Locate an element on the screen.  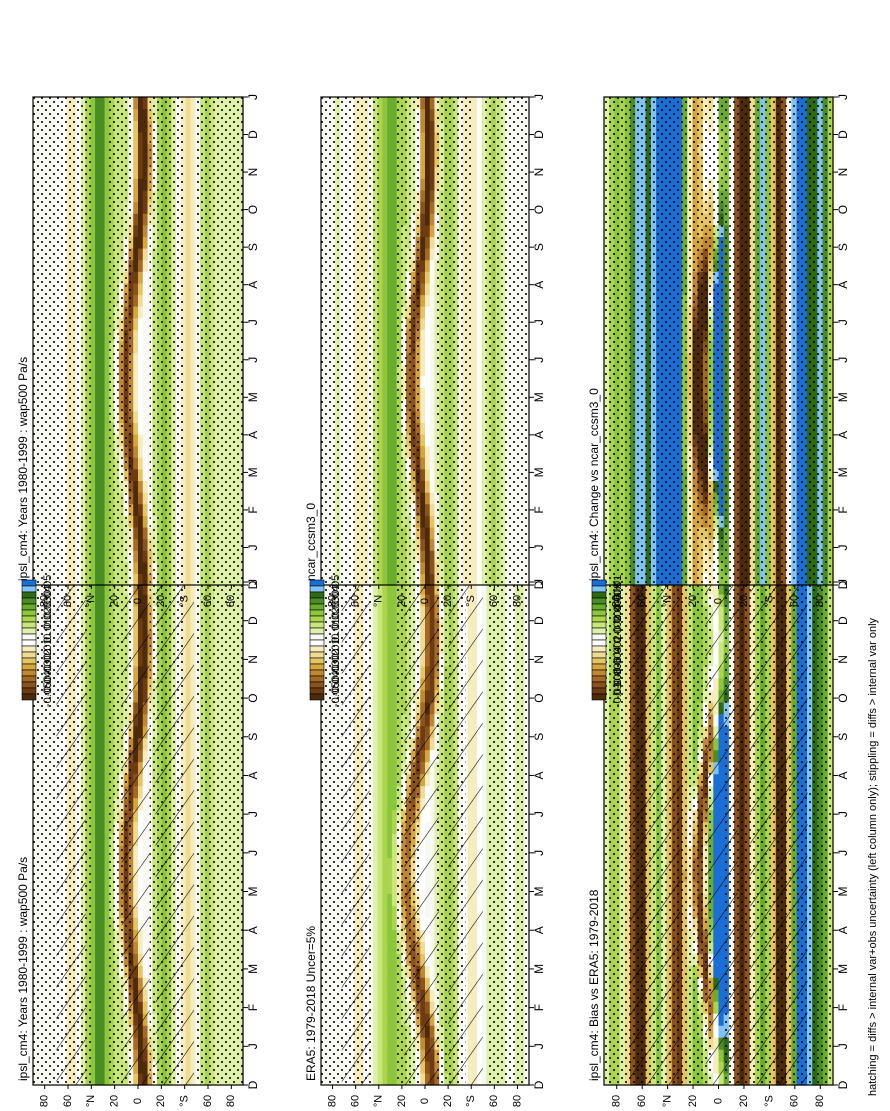
month-tick-label: S is located at coordinates (539, 737).